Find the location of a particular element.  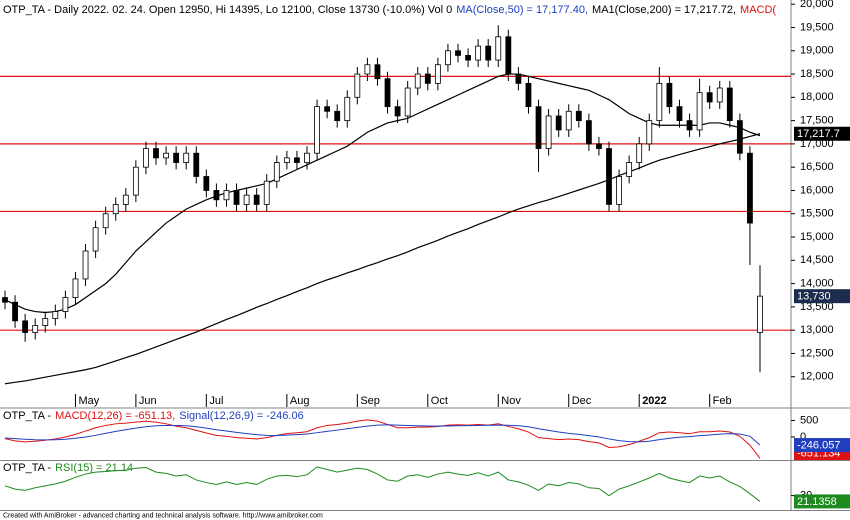

title-part: Signal(12,26,9) = -246.06 is located at coordinates (241, 416).